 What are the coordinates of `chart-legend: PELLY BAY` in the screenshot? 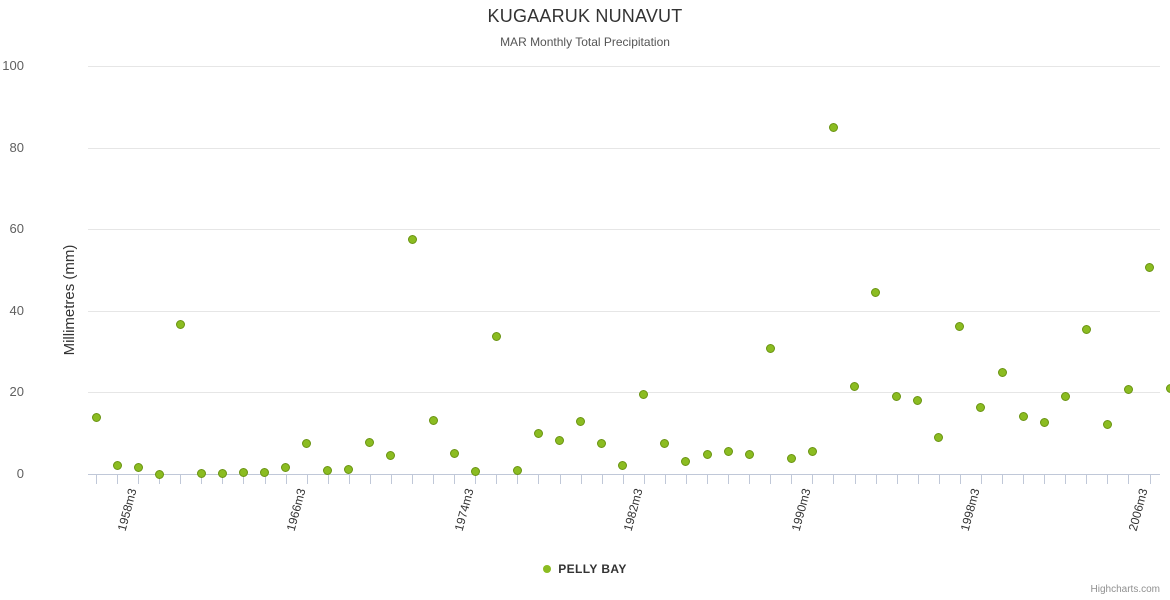 It's located at (585, 569).